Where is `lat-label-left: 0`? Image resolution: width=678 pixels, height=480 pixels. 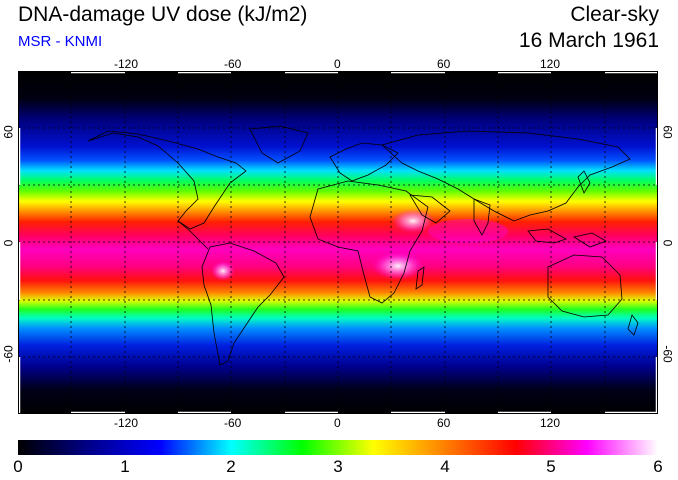 lat-label-left: 0 is located at coordinates (8, 243).